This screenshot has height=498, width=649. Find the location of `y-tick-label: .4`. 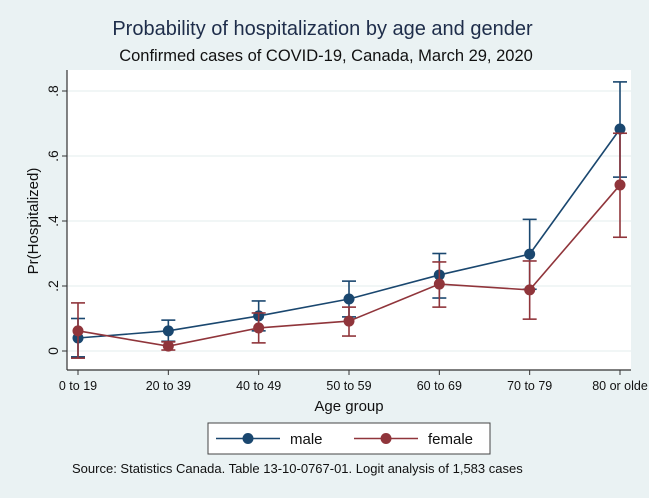

y-tick-label: .4 is located at coordinates (53, 221).